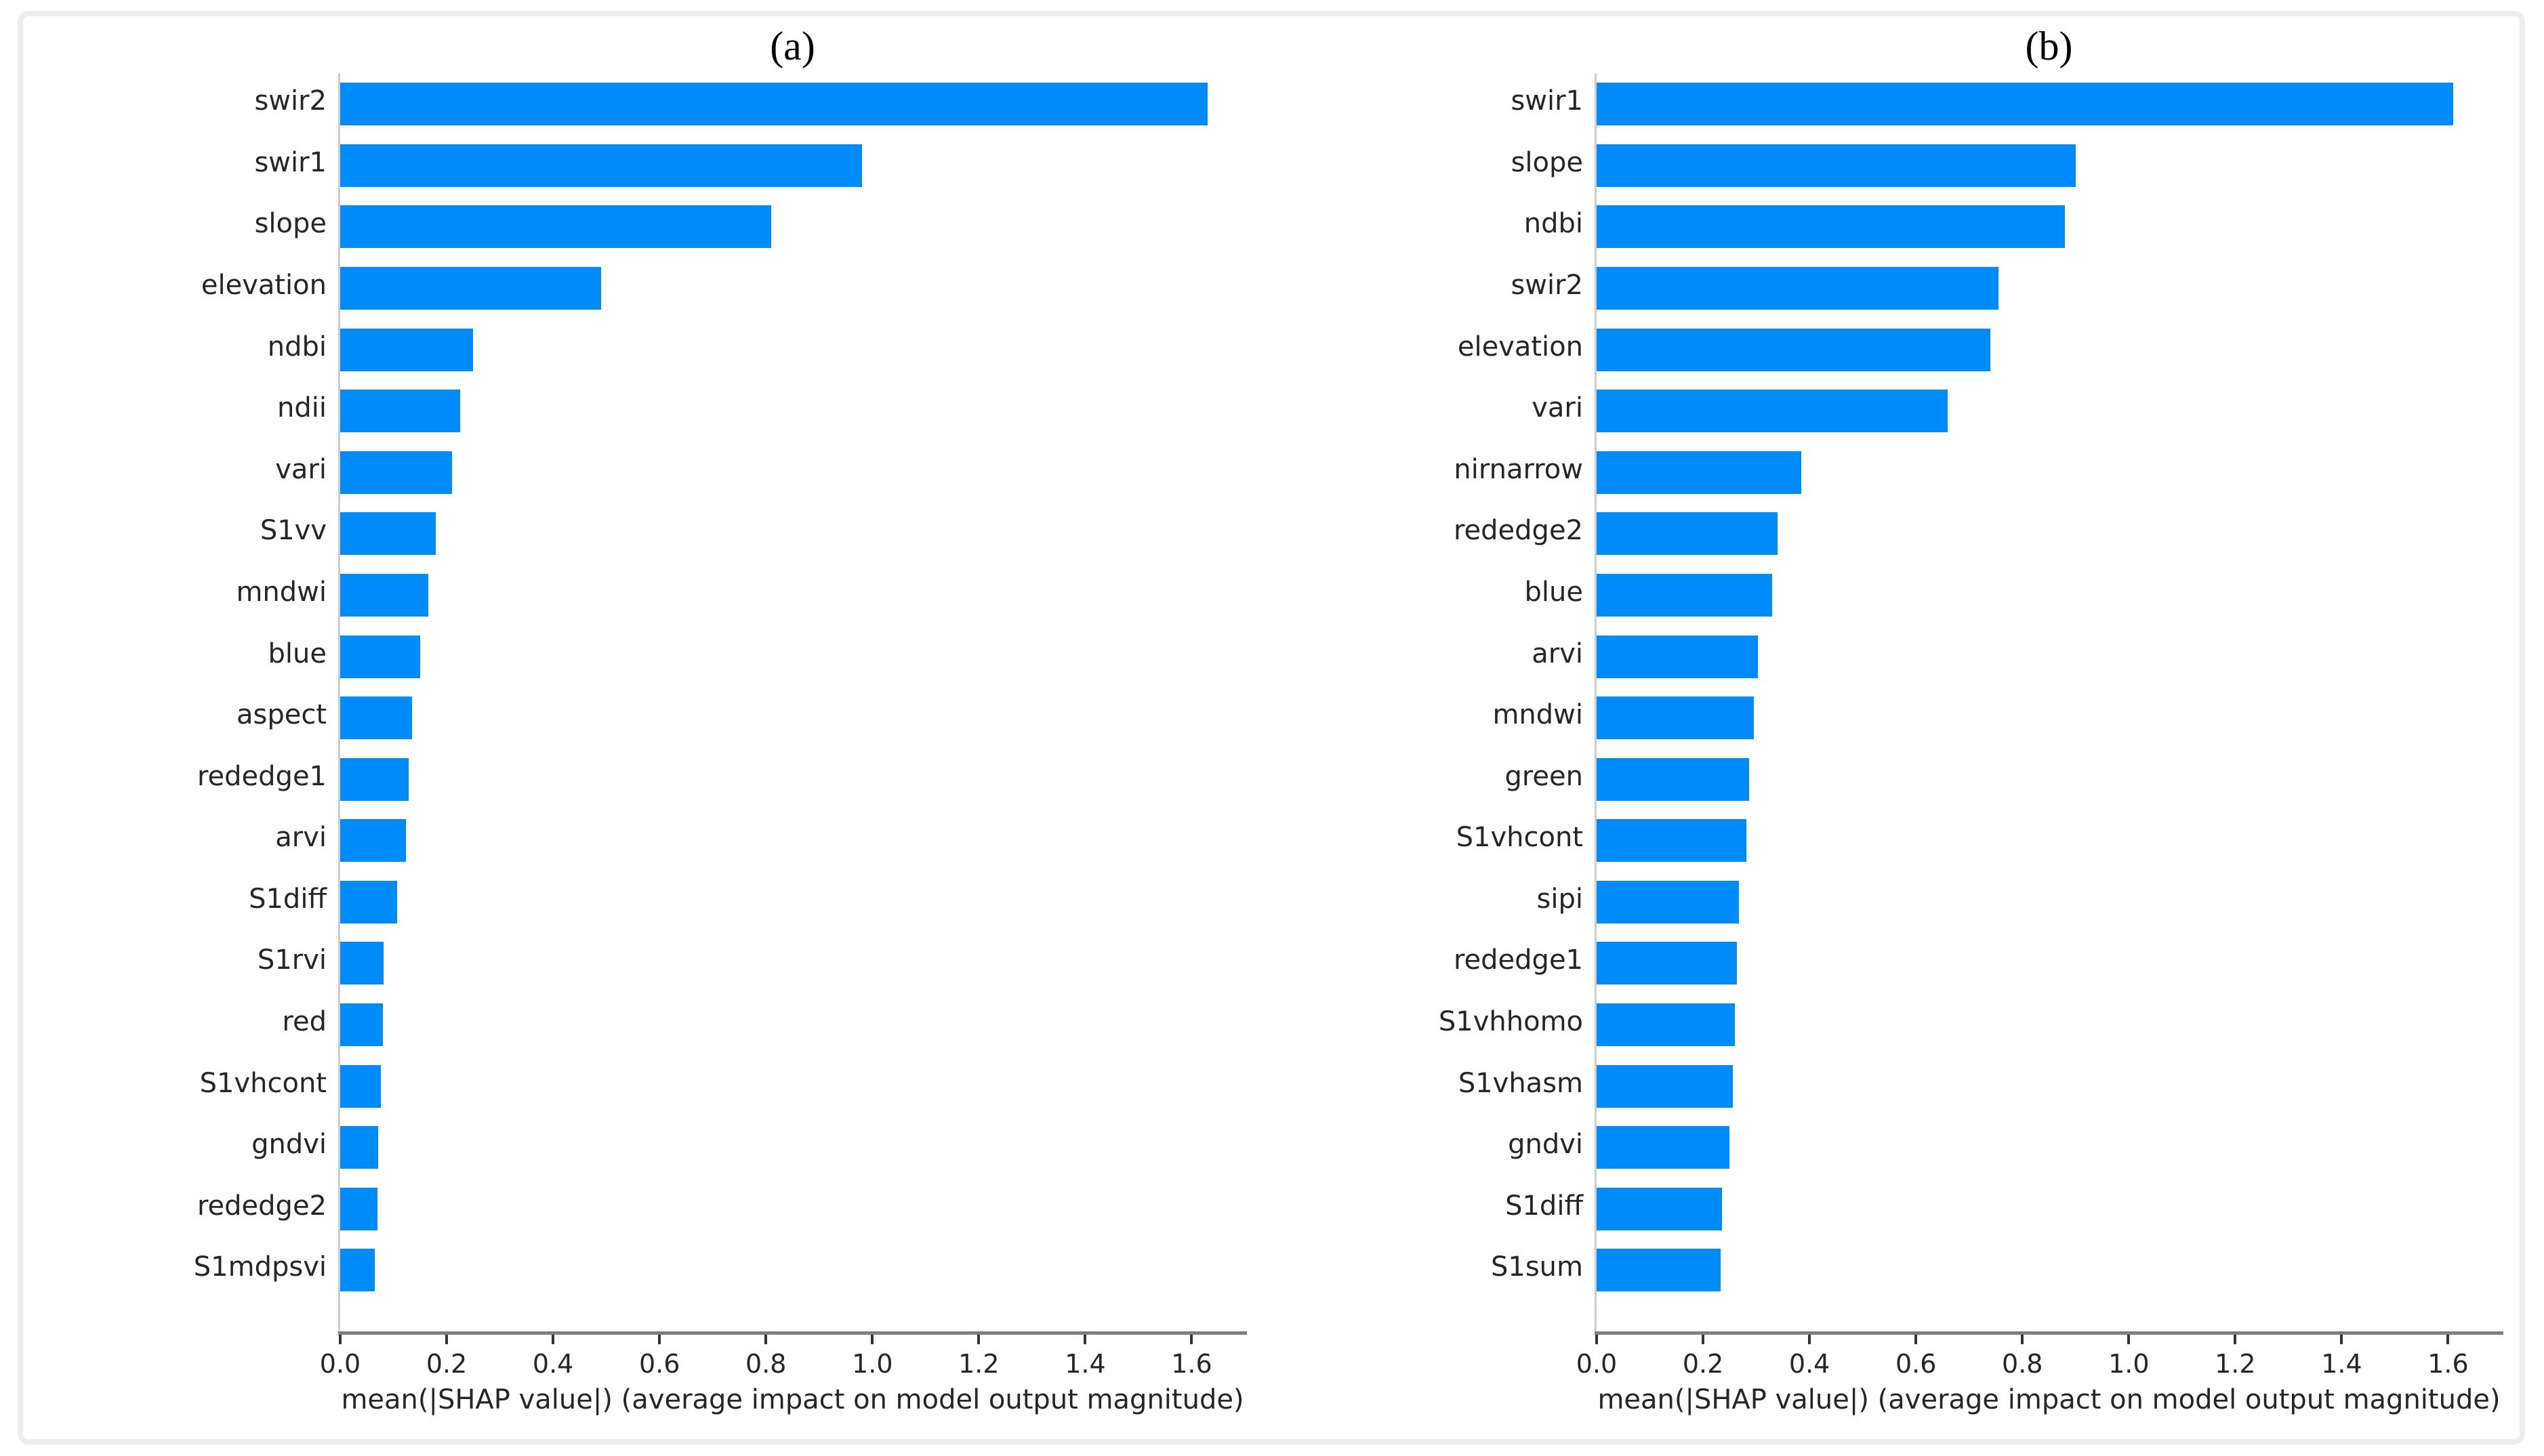 The image size is (2544, 1456). What do you see at coordinates (1559, 899) in the screenshot?
I see `category-label: sipi` at bounding box center [1559, 899].